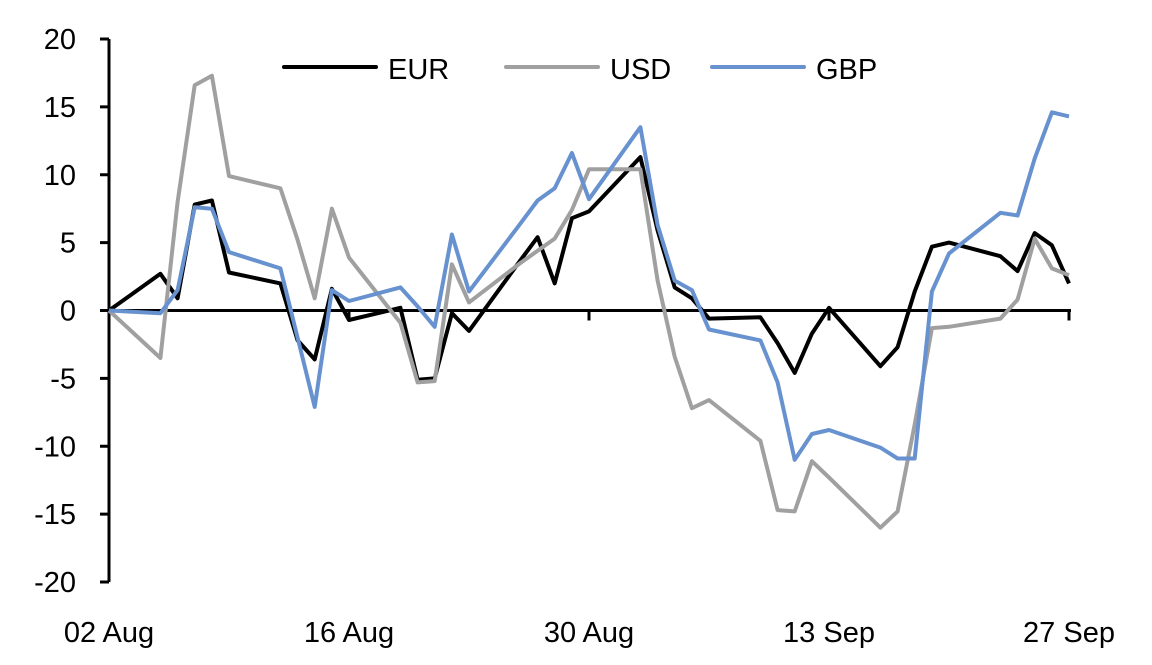 This screenshot has height=665, width=1152. I want to click on y-tick-label: 20, so click(60, 40).